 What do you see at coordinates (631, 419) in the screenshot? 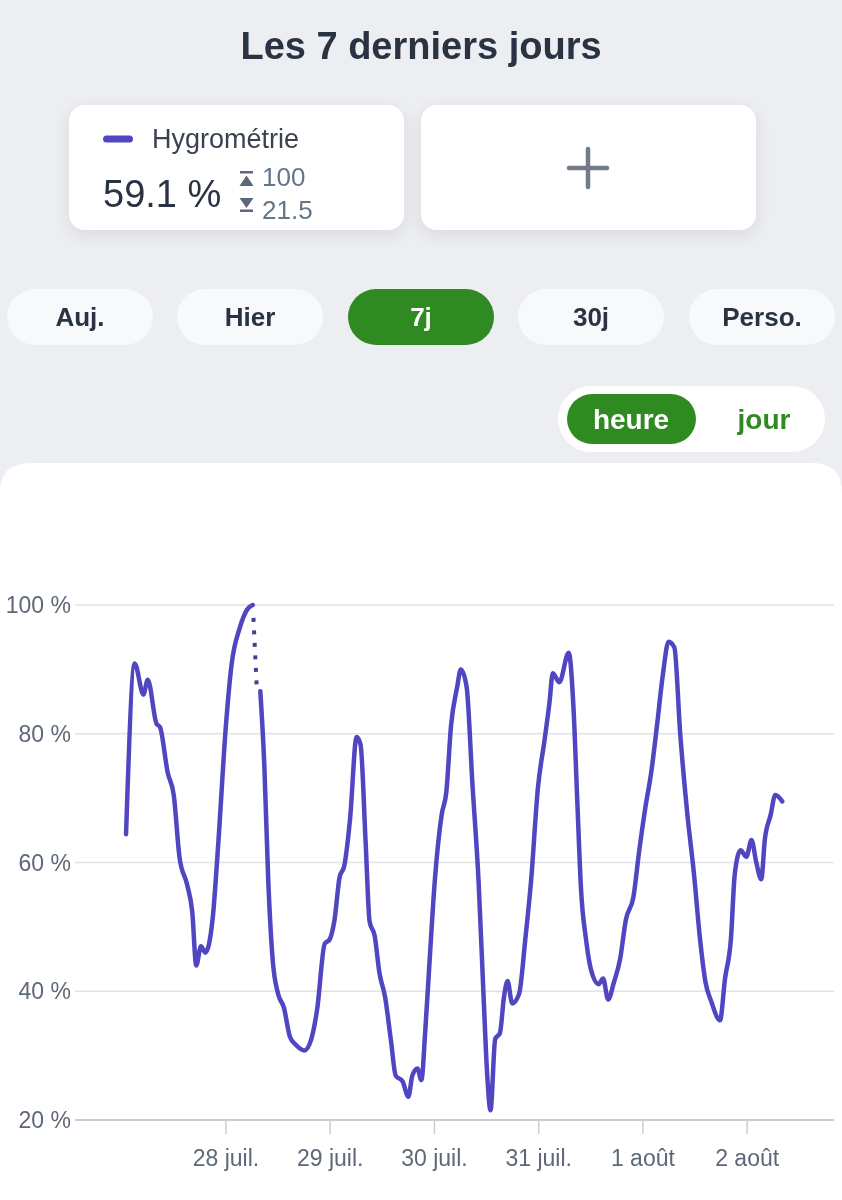
I see `text: heure` at bounding box center [631, 419].